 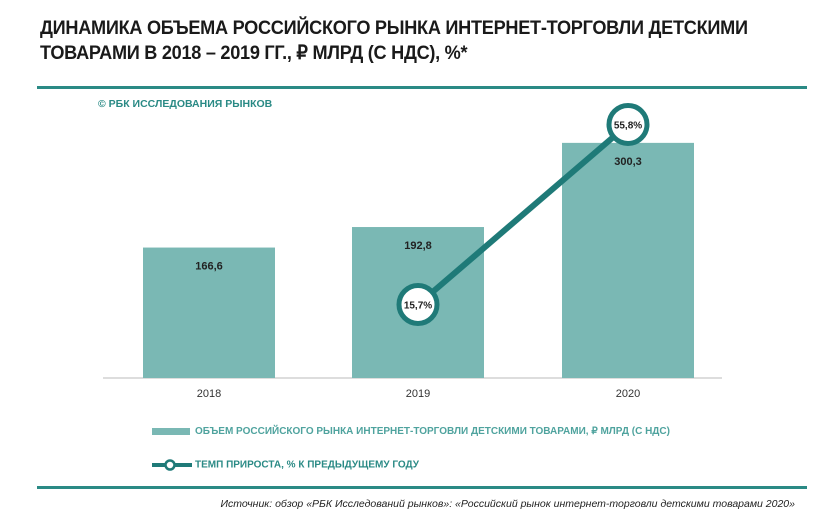 I want to click on bar-value-label: 166,6, so click(x=209, y=267).